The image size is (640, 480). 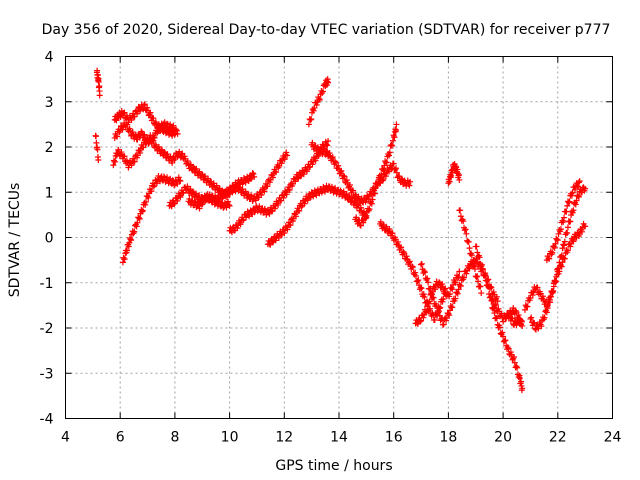 I want to click on x-axis-label: GPS time / hours, so click(x=333, y=466).